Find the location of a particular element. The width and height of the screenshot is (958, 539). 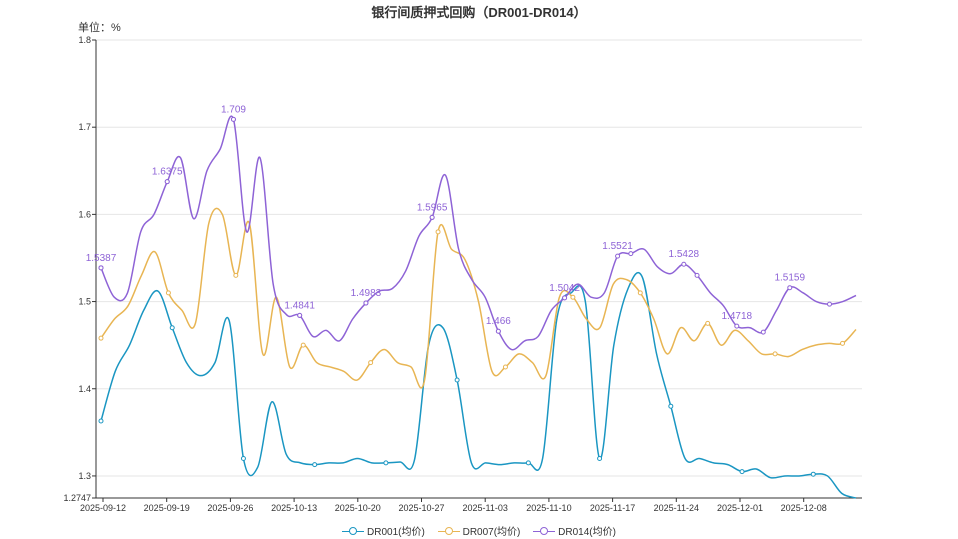

y-tick-label: 1.4 is located at coordinates (84, 389).